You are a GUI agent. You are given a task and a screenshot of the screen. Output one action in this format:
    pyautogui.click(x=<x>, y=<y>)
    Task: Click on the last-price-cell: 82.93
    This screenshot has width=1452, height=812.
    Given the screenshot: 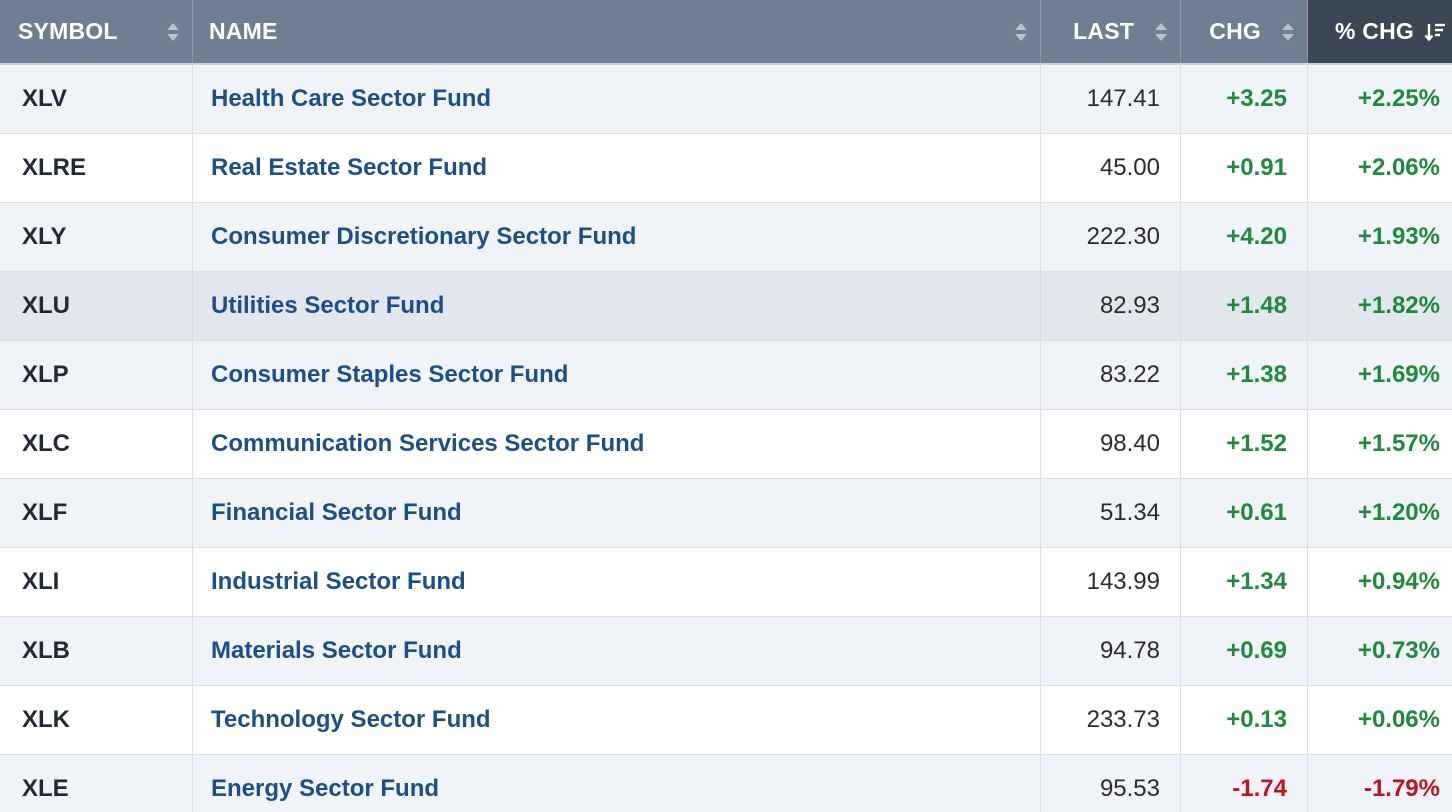 What is the action you would take?
    pyautogui.click(x=1111, y=306)
    